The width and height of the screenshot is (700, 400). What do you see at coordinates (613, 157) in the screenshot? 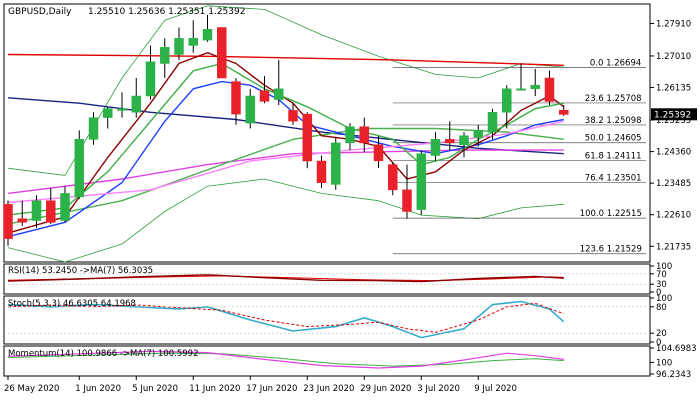
I see `fib-label-4: 61.8 1.24111` at bounding box center [613, 157].